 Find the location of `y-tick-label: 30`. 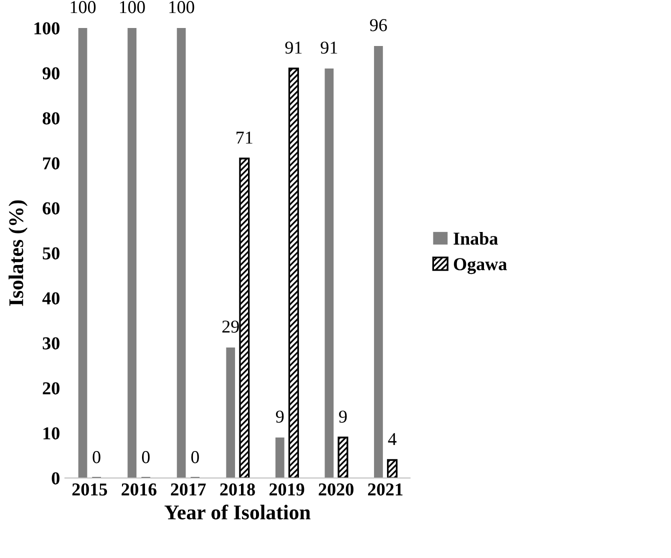

y-tick-label: 30 is located at coordinates (51, 343).